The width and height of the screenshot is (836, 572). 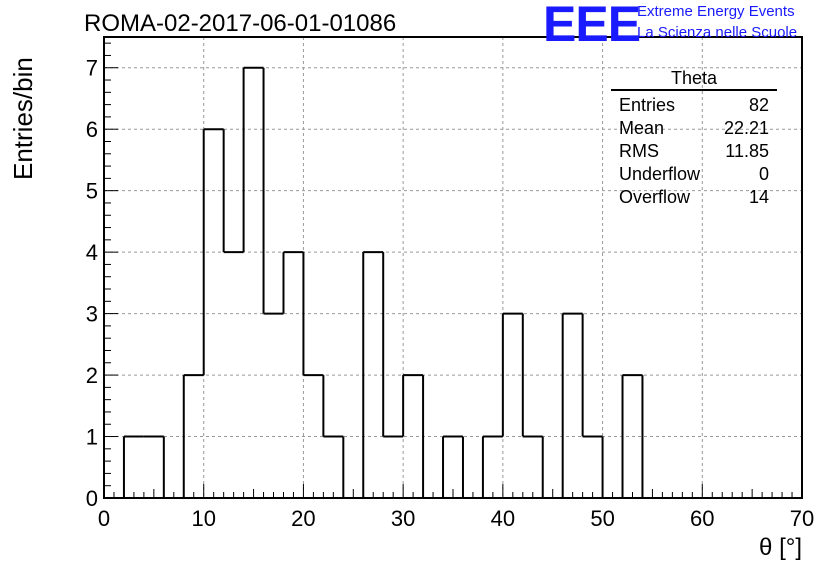 I want to click on stats-label: RMS, so click(x=639, y=151).